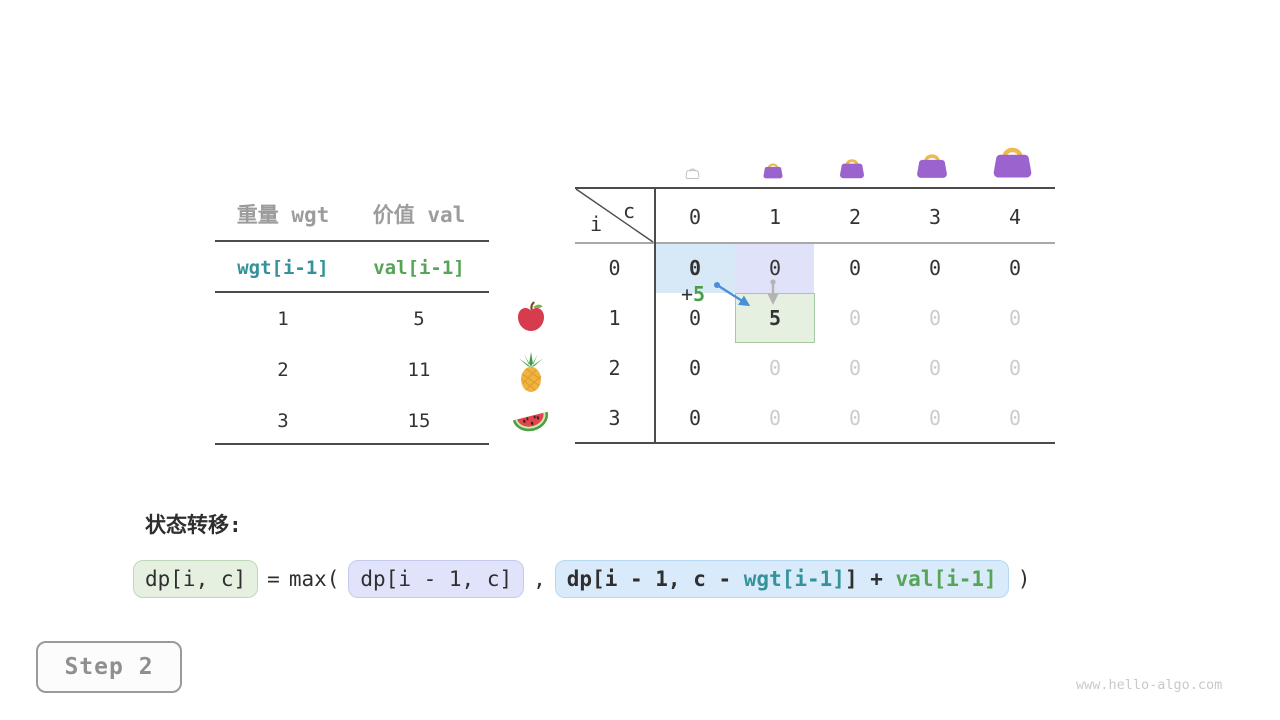 Image resolution: width=1280 pixels, height=720 pixels. I want to click on dp-cell-i1-c4: 0, so click(1015, 318).